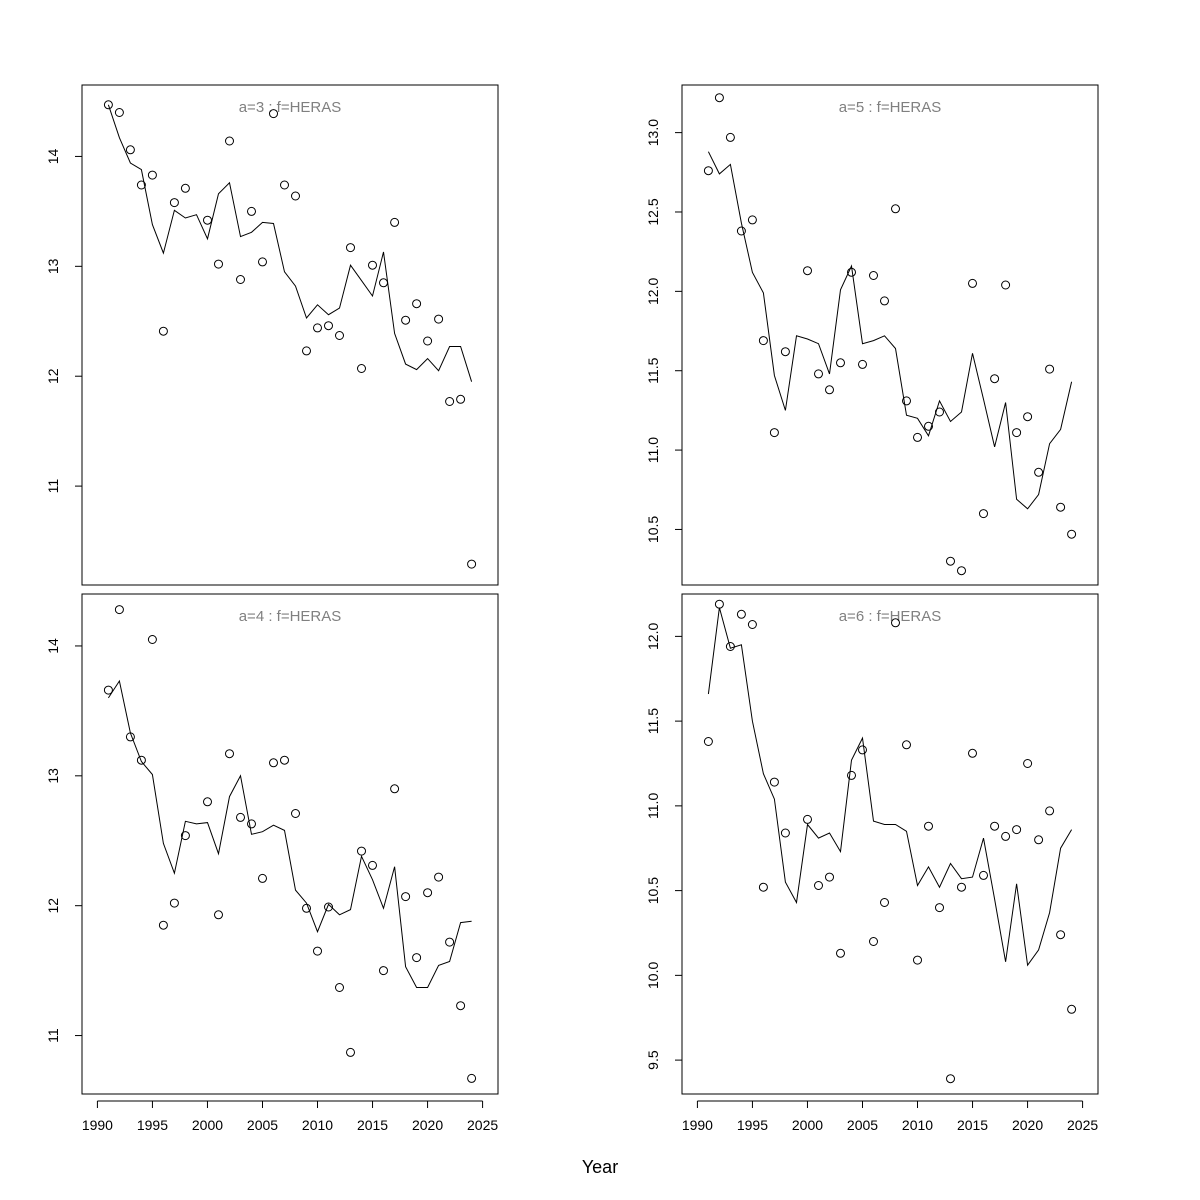 This screenshot has width=1200, height=1200. I want to click on y-tick-label: 10.0, so click(653, 975).